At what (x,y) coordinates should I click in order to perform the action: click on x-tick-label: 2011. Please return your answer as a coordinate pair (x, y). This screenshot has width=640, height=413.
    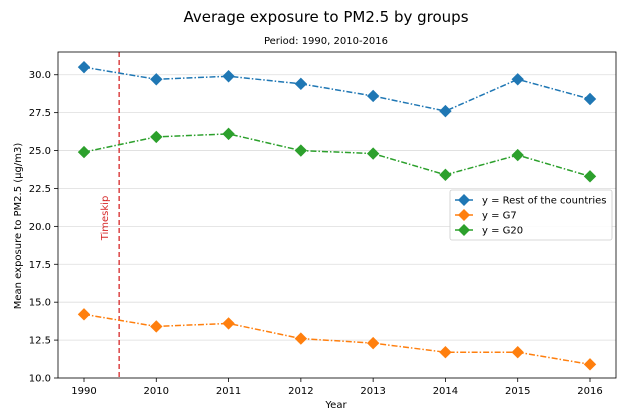
    Looking at the image, I should click on (228, 391).